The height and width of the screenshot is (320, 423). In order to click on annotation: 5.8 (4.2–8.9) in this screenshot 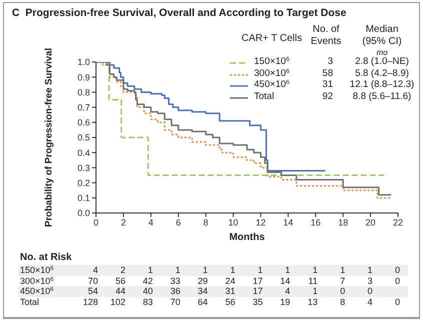, I will do `click(382, 74)`.